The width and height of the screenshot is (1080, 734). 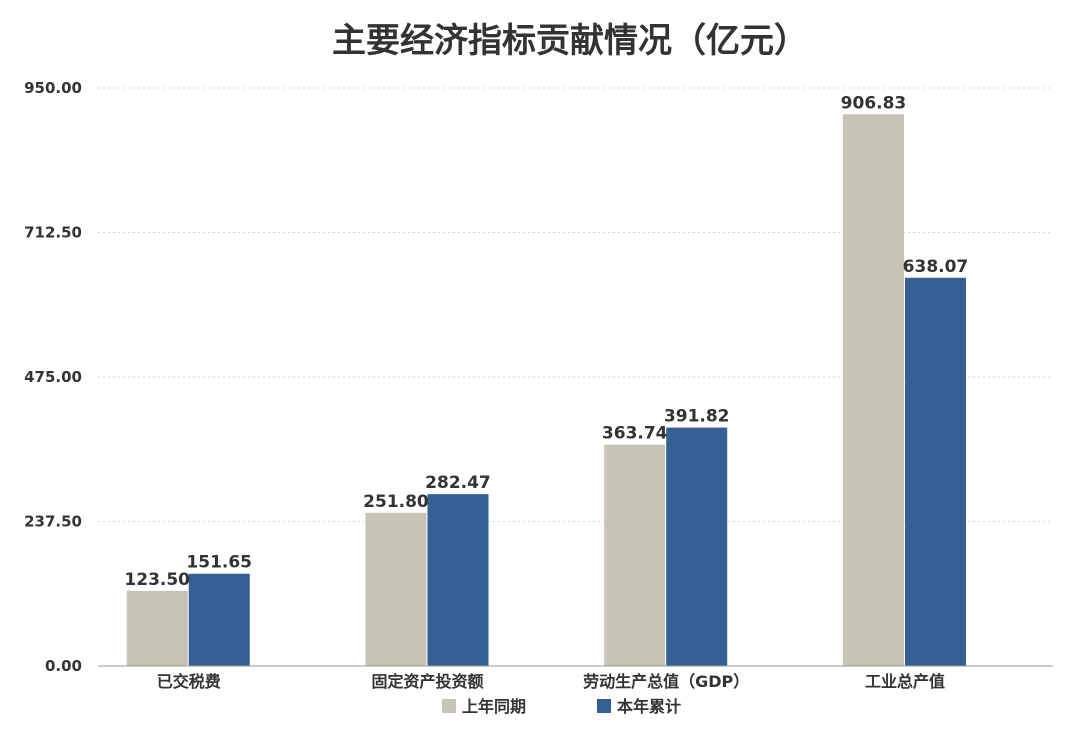 I want to click on chart-title: 主要经济指标贡献情况（亿元）, so click(x=570, y=41).